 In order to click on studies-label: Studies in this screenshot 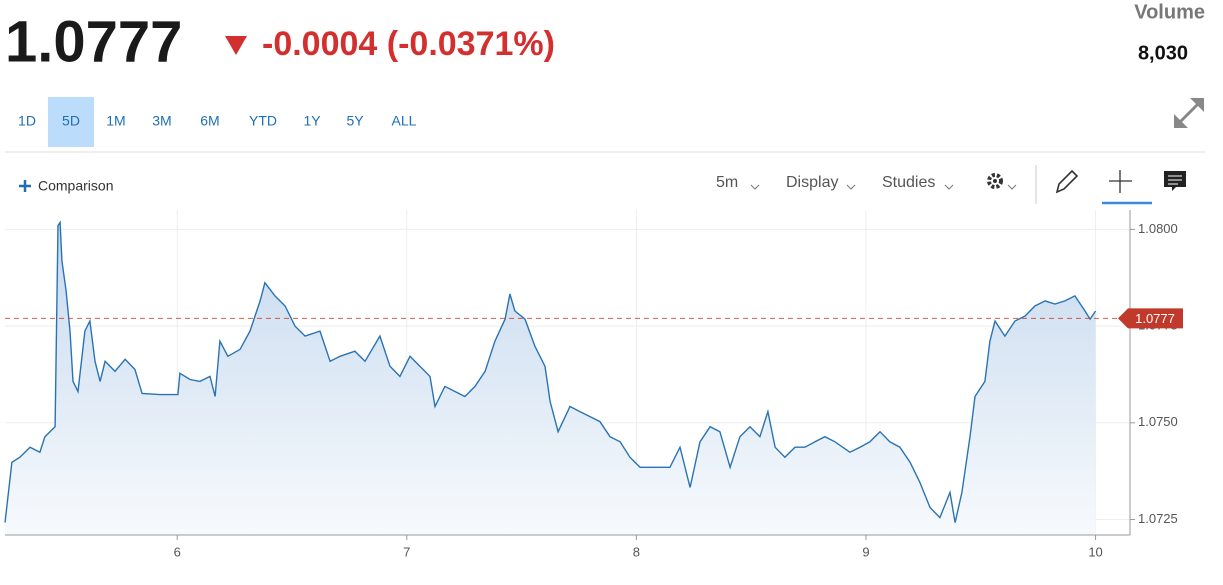, I will do `click(908, 182)`.